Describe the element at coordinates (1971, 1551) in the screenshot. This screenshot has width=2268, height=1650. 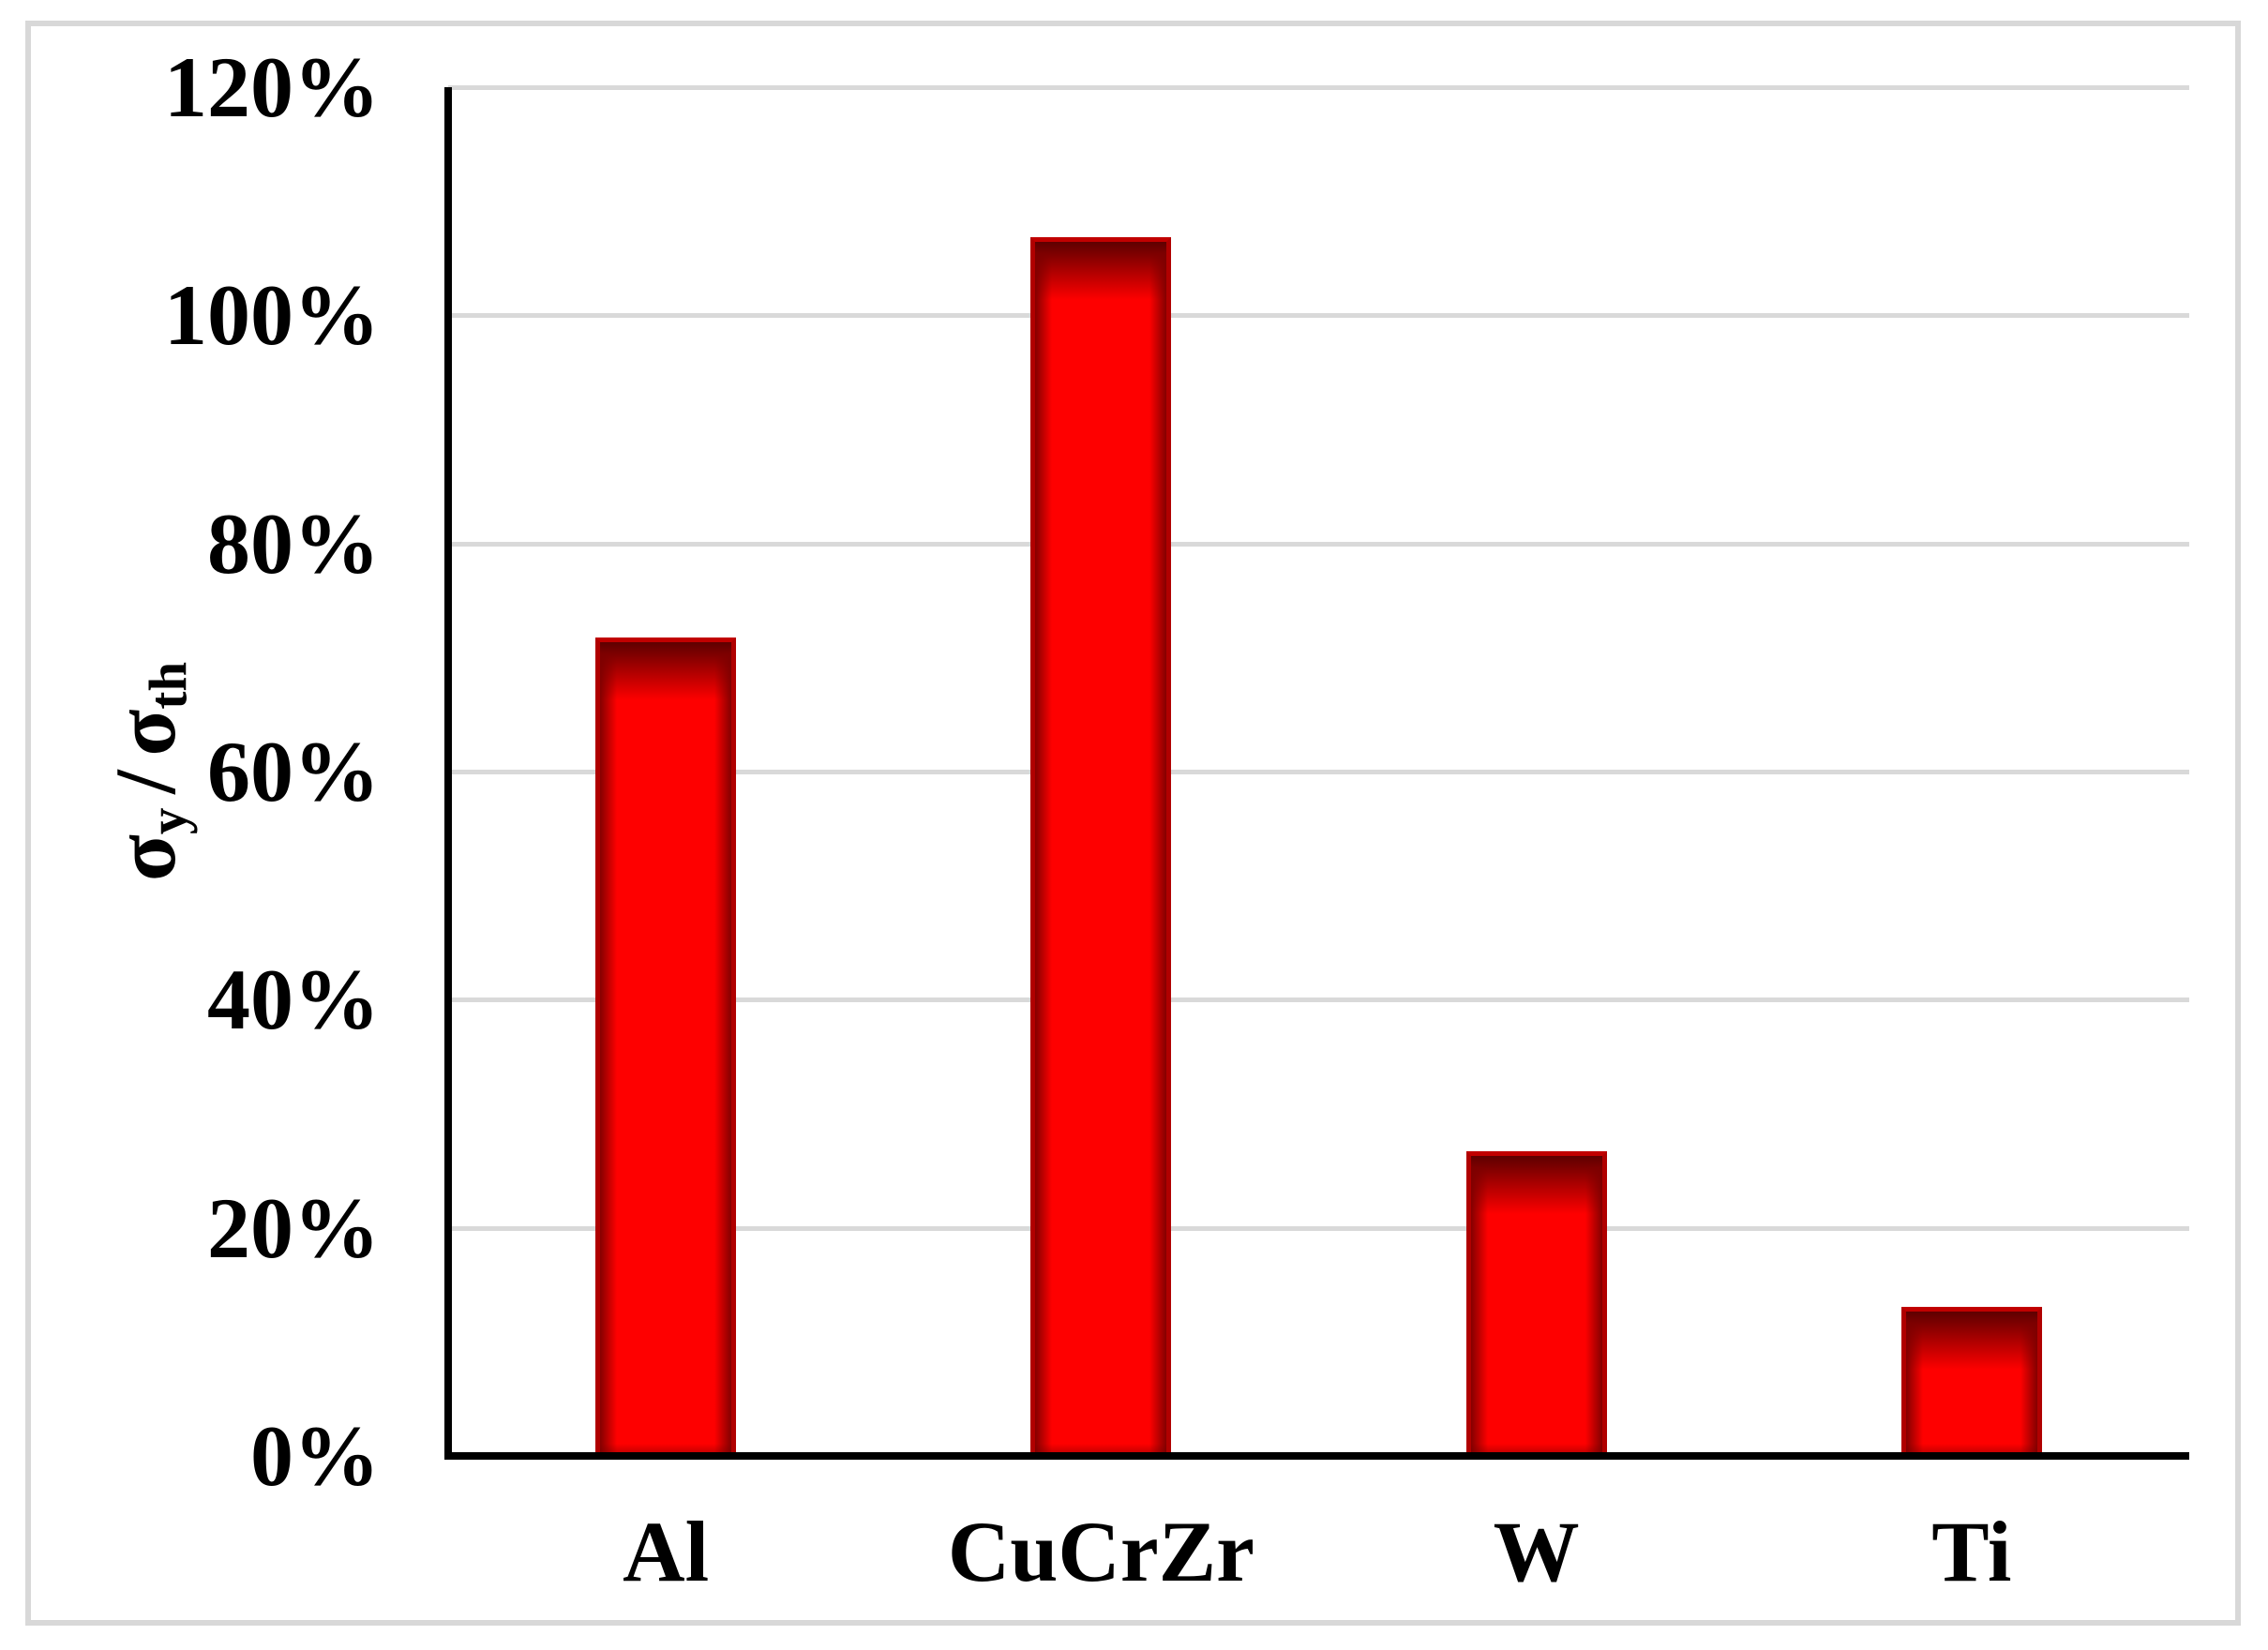
I see `x-category-label-ti: Ti` at that location.